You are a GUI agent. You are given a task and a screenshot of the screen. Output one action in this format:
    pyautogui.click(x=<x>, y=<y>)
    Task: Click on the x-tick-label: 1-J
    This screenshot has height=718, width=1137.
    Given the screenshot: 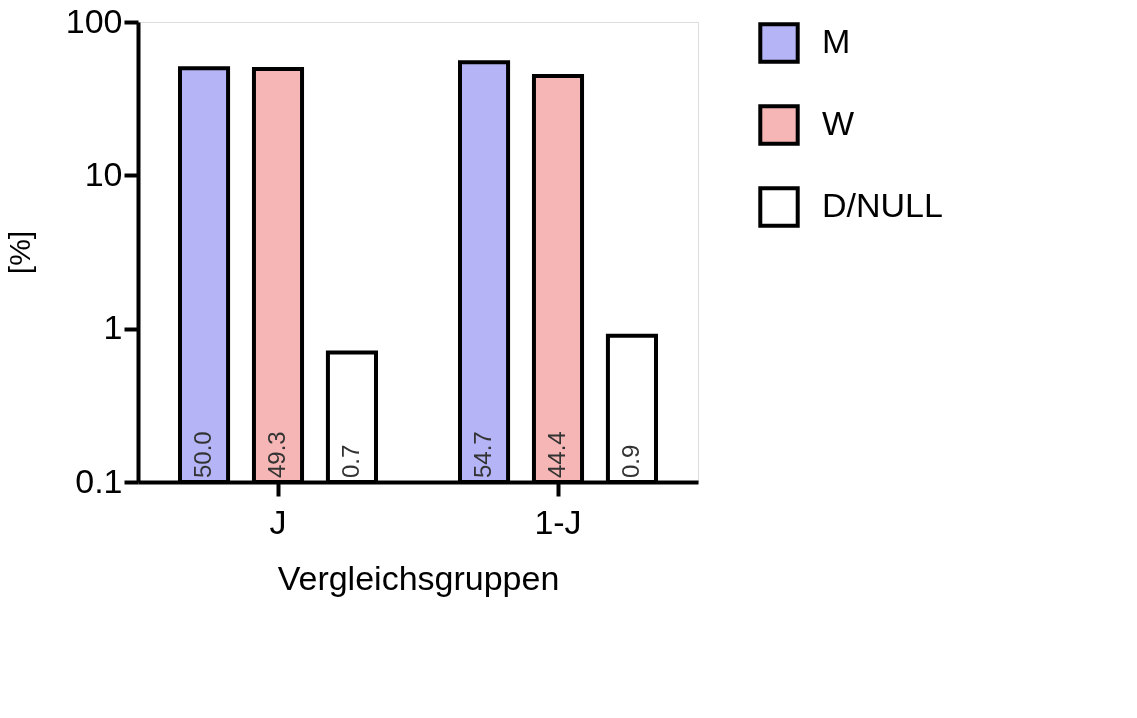 What is the action you would take?
    pyautogui.click(x=558, y=521)
    